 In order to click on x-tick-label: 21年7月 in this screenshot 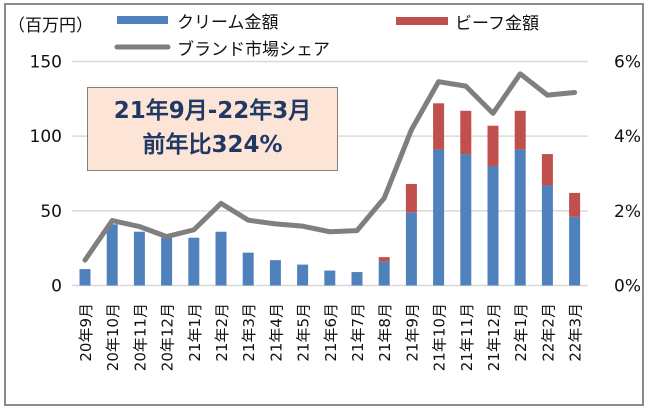, I will do `click(358, 332)`.